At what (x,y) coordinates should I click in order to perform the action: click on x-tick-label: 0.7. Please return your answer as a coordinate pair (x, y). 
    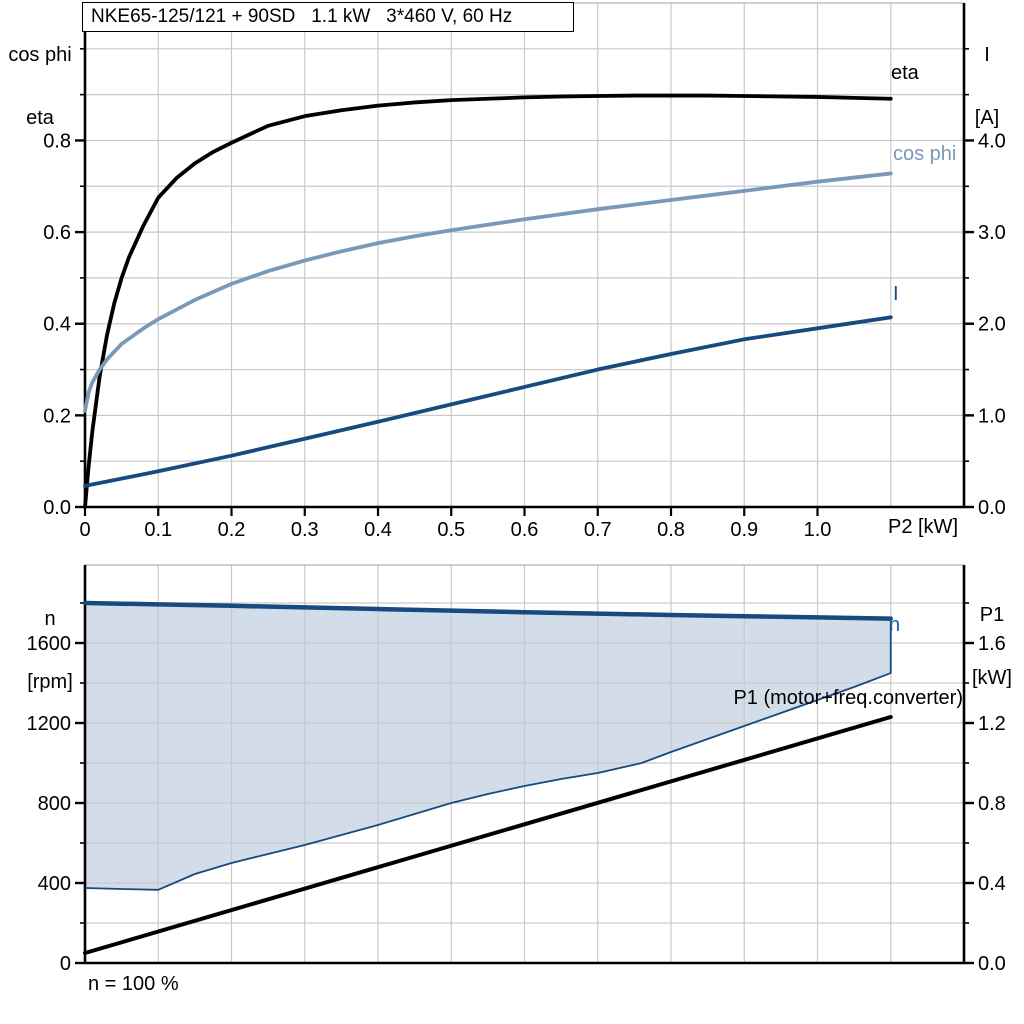
    Looking at the image, I should click on (598, 530).